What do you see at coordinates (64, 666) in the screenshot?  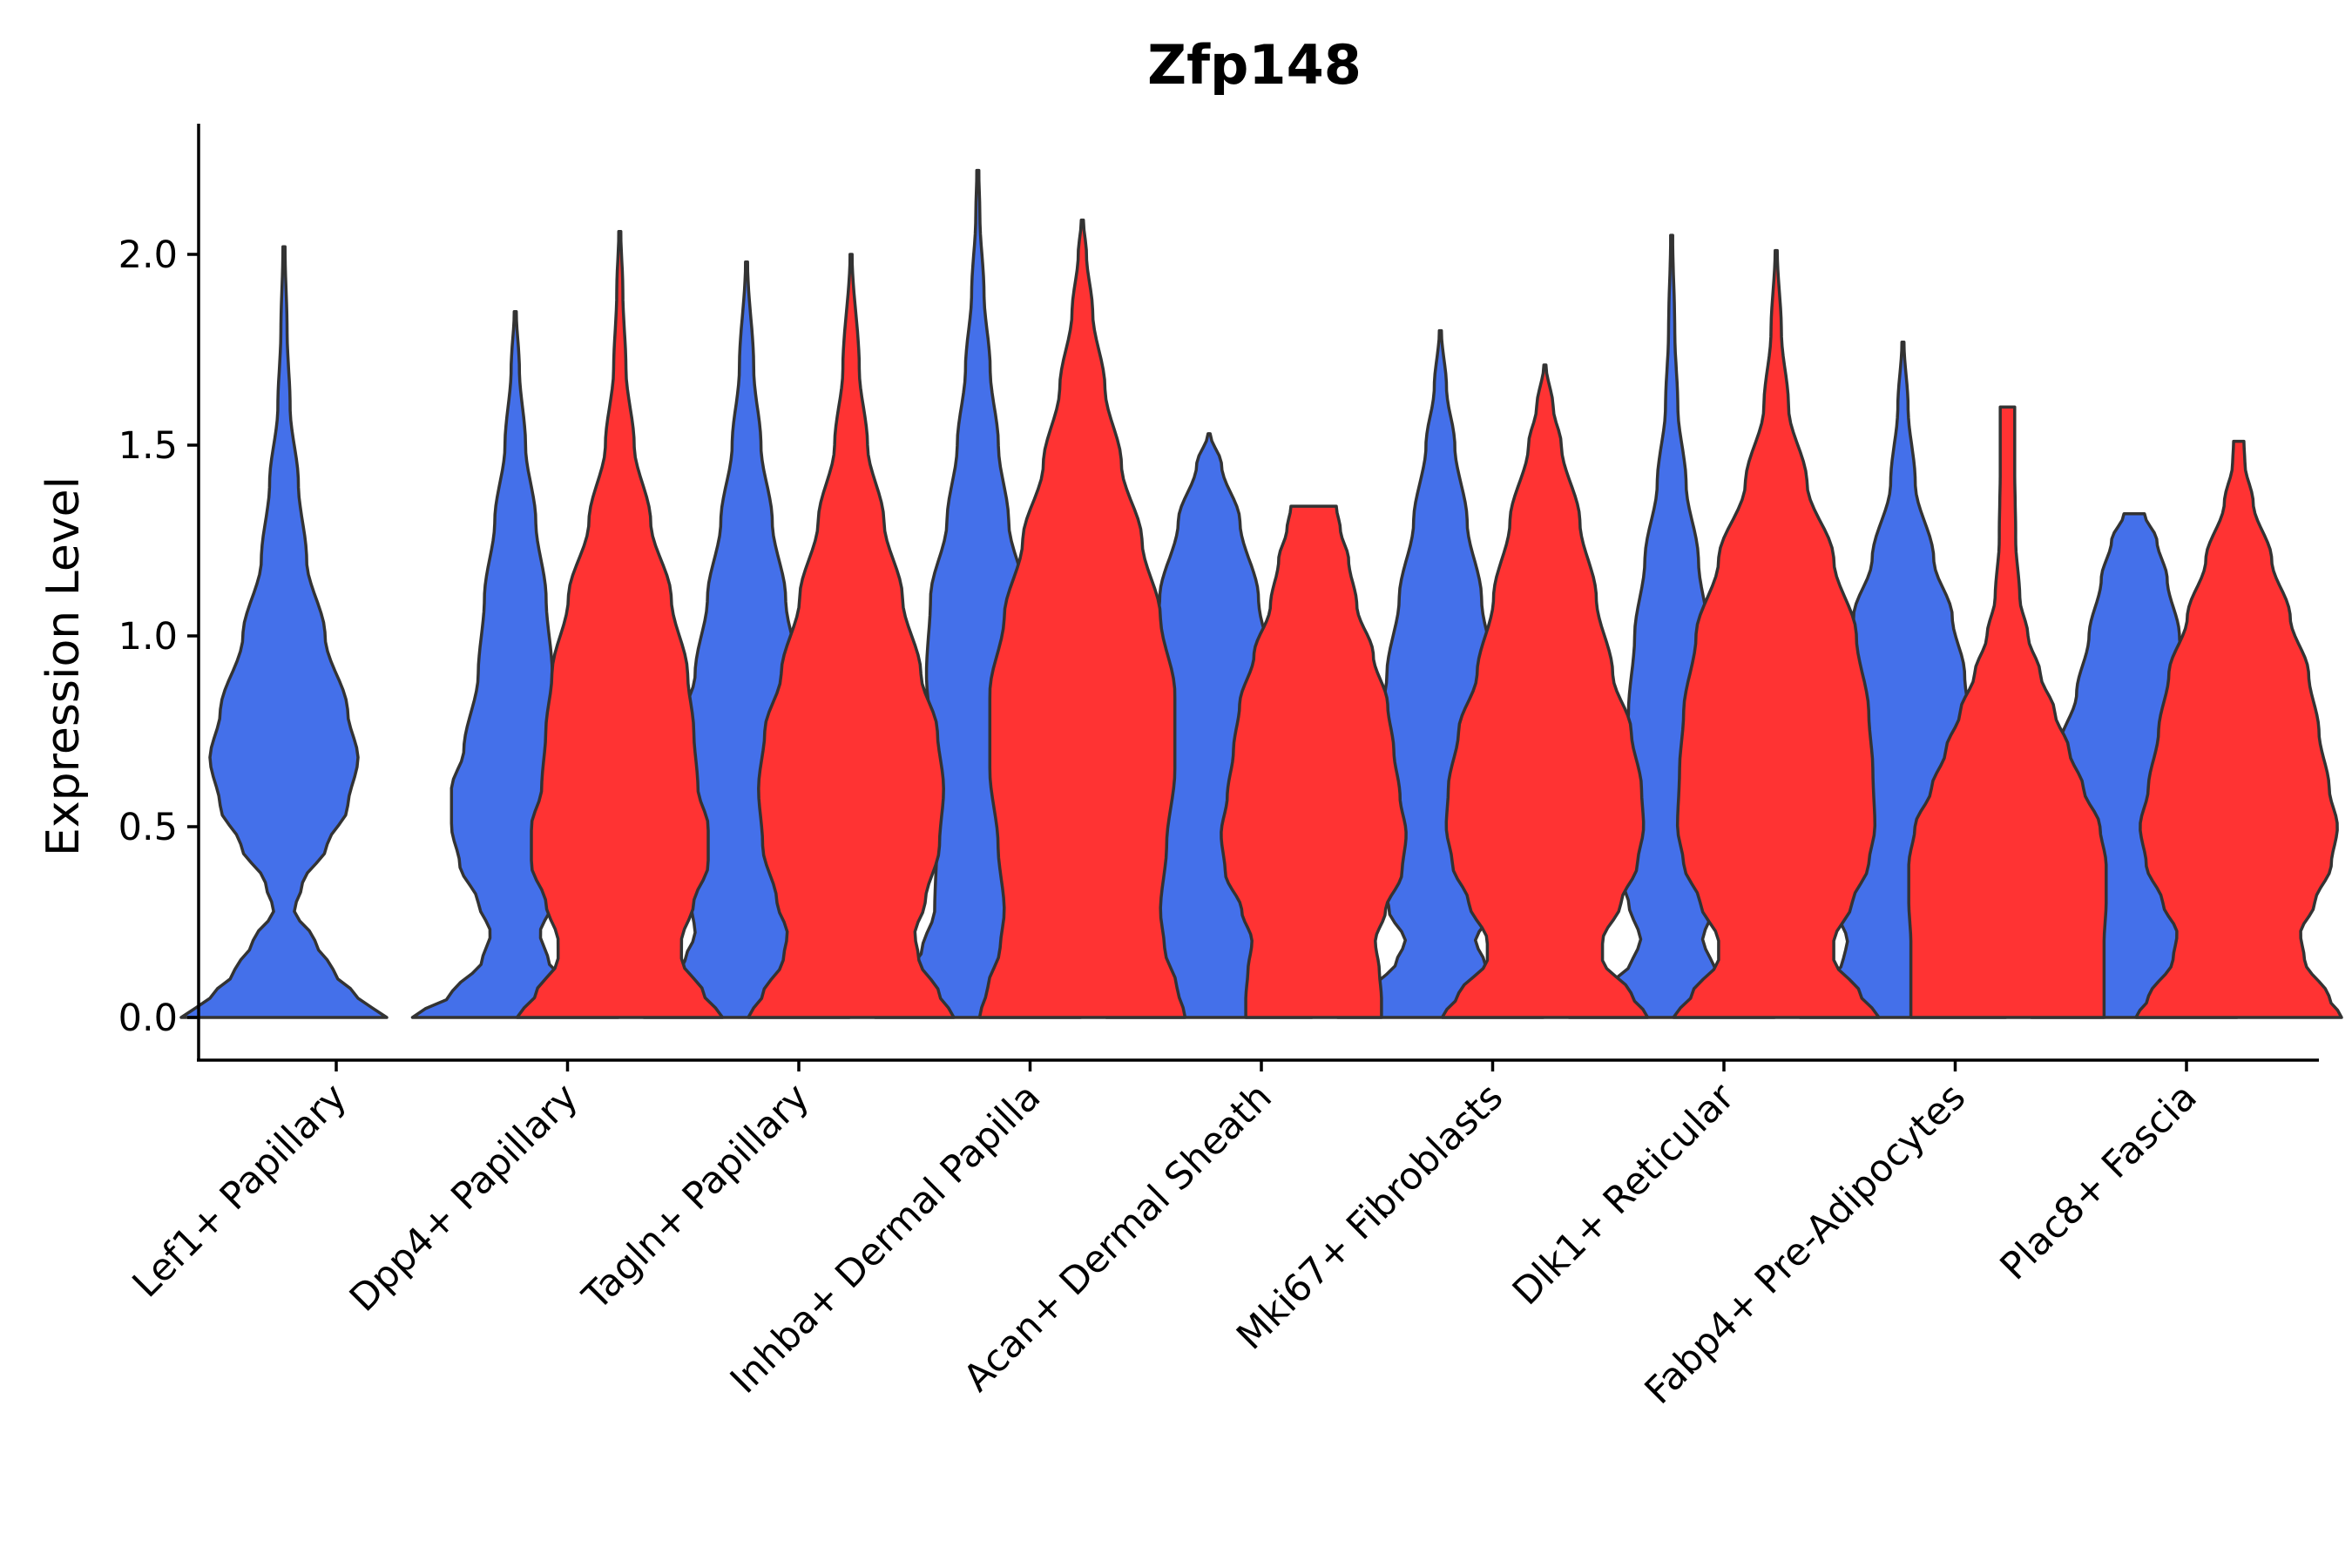 I see `y-axis-label: Expression Level` at bounding box center [64, 666].